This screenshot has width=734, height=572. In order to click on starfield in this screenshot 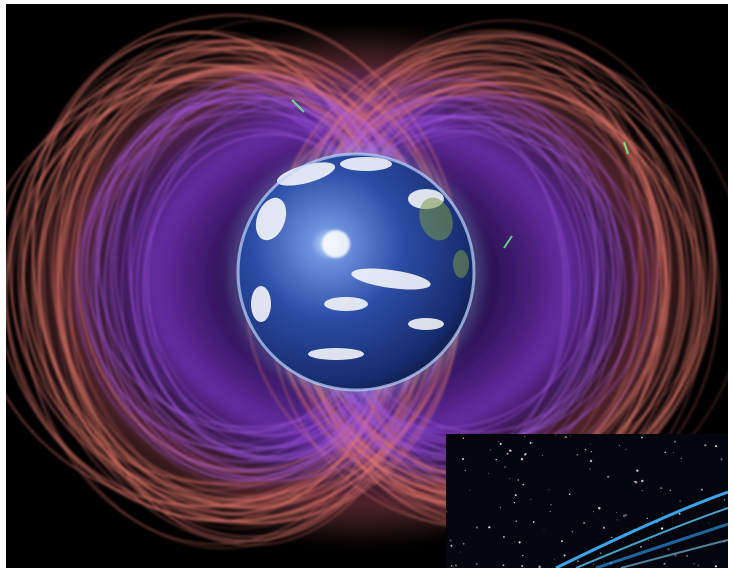, I will do `click(586, 501)`.